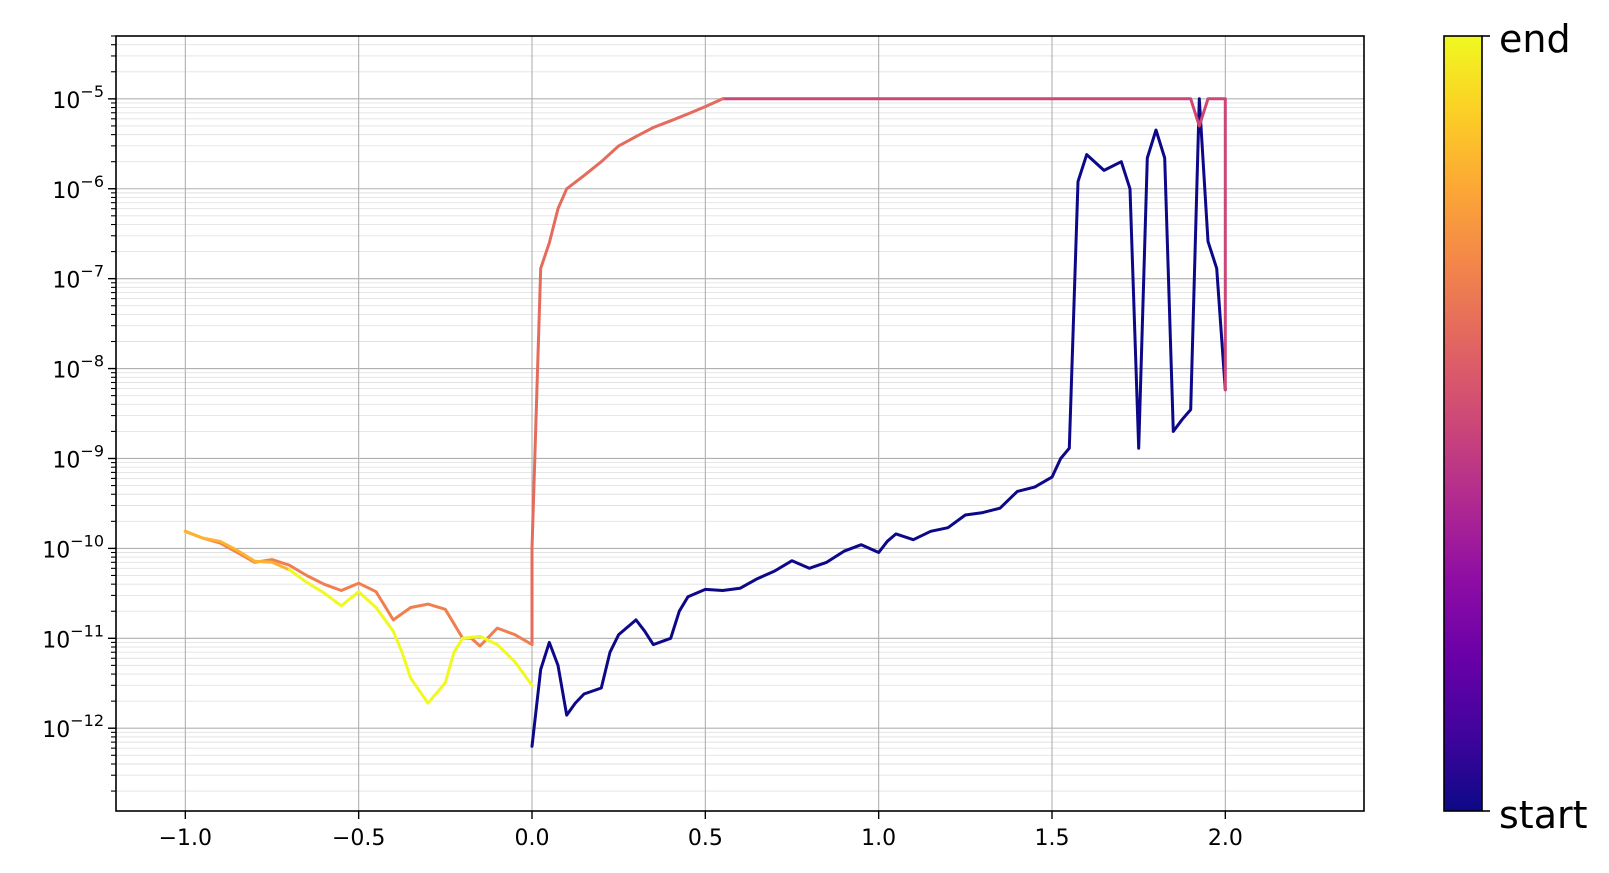 Image resolution: width=1609 pixels, height=873 pixels. I want to click on y-axis: 10⁻¹² 10⁻¹¹ 10⁻¹⁰ 10⁻⁹ 10⁻⁸ 10⁻⁷ 10⁻⁶ 10⁻⁵, so click(79, 413).